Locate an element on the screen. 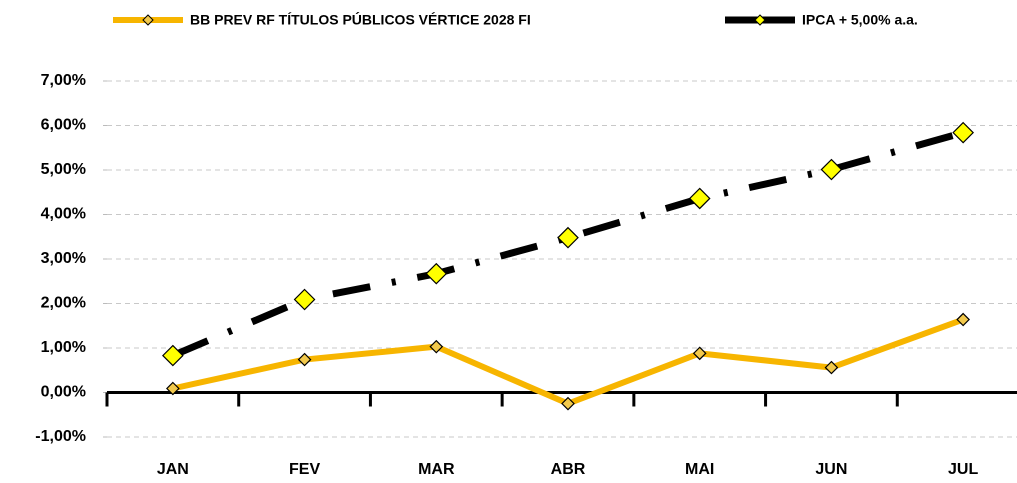 The width and height of the screenshot is (1017, 483). x-tick-label: JUN is located at coordinates (831, 469).